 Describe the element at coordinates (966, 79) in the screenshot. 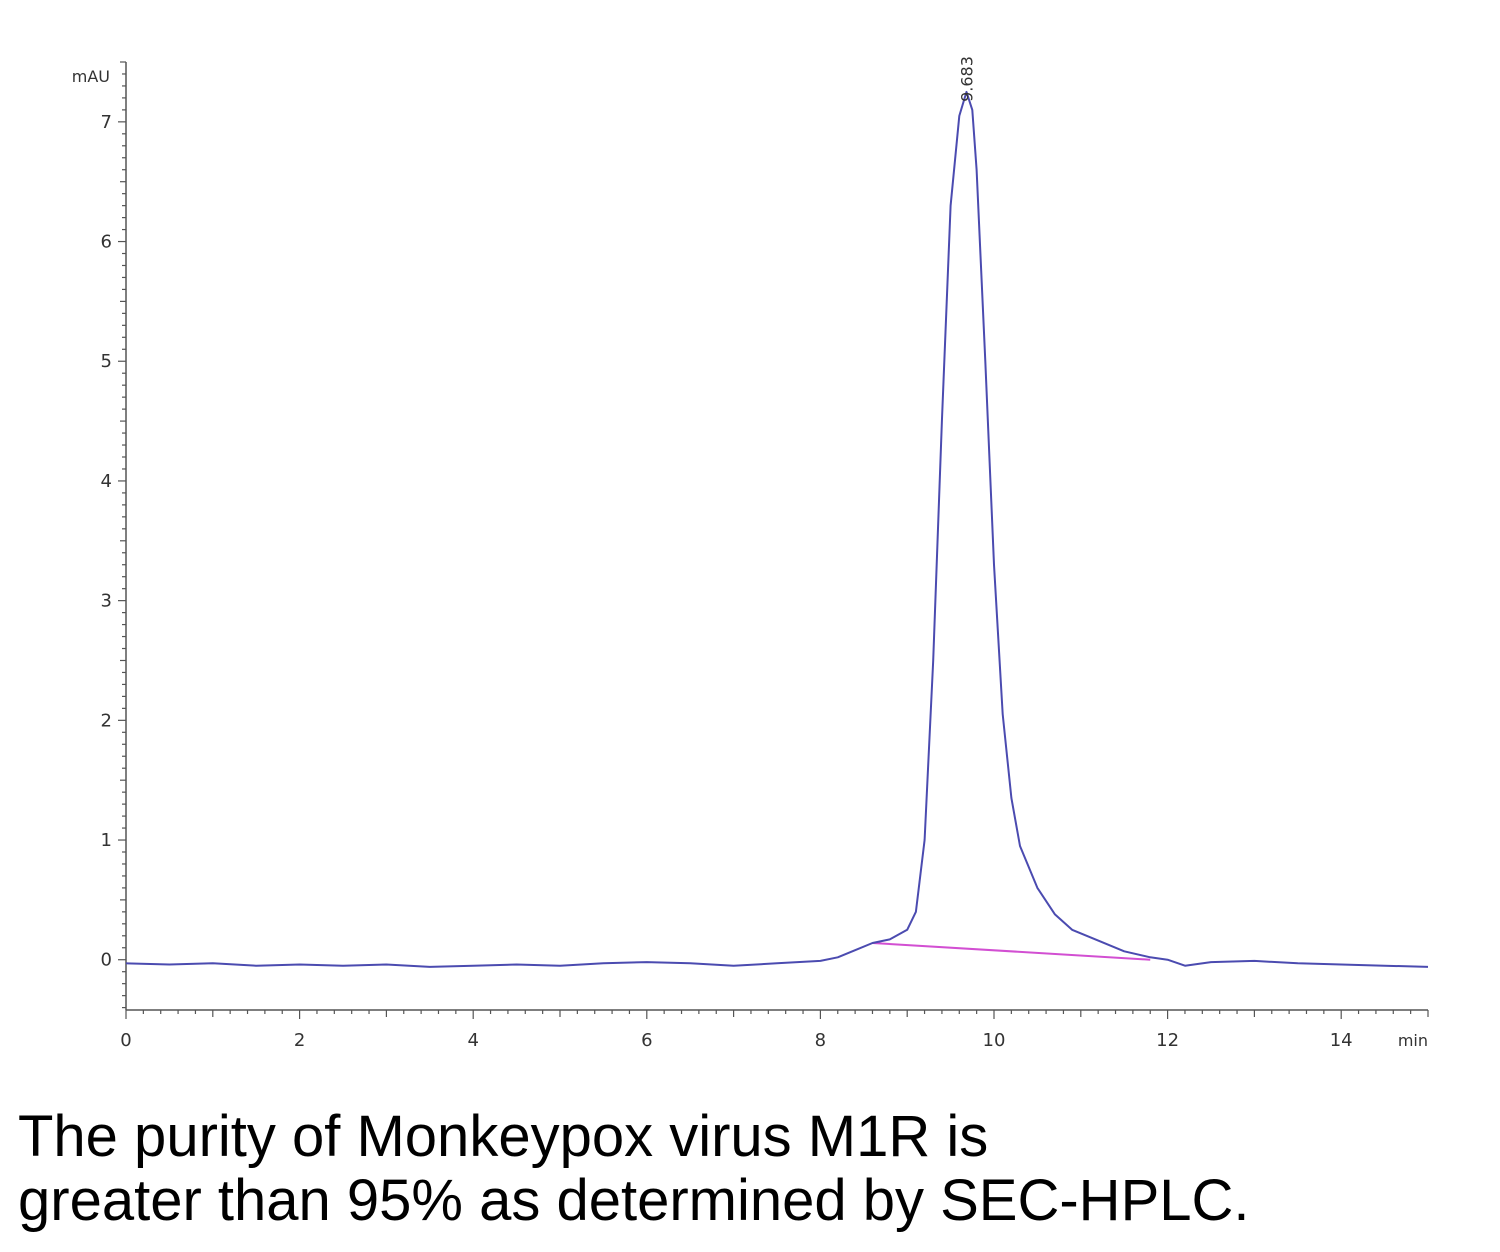

I see `peak-retention-label: 9.683` at that location.